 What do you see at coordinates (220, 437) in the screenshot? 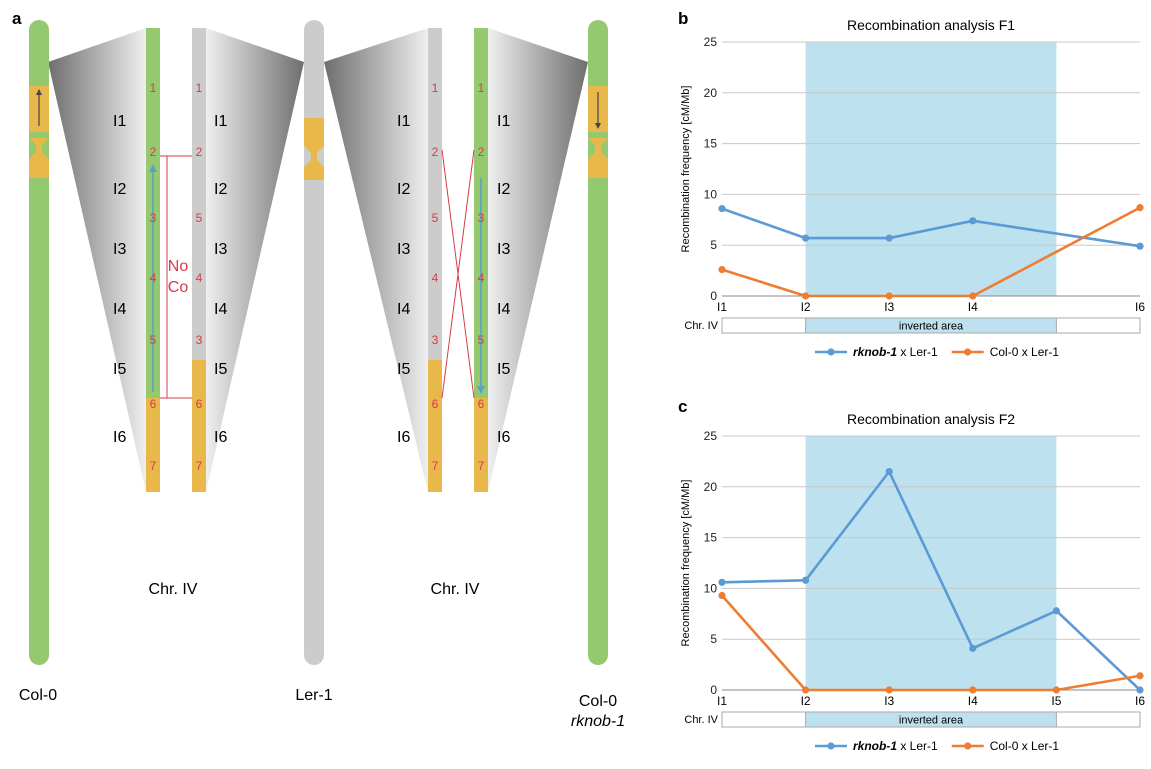
I see `interval-label-i6: I6` at bounding box center [220, 437].